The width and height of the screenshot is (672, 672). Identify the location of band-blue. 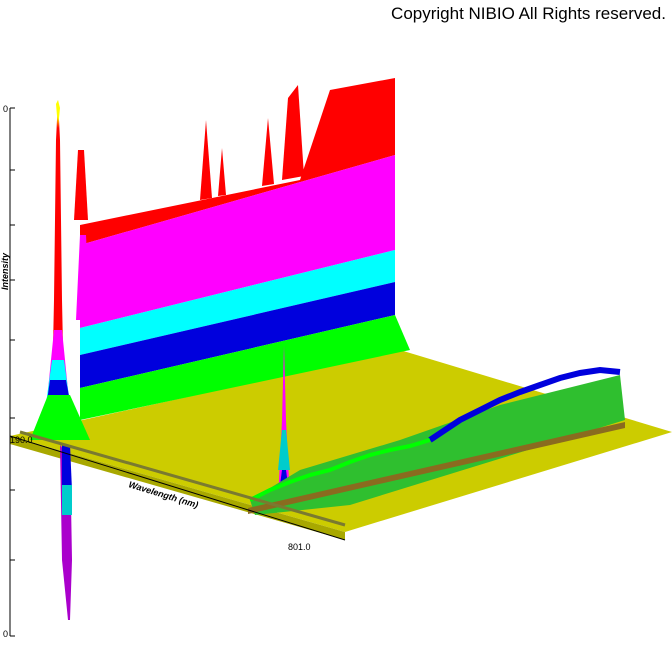
(237, 335).